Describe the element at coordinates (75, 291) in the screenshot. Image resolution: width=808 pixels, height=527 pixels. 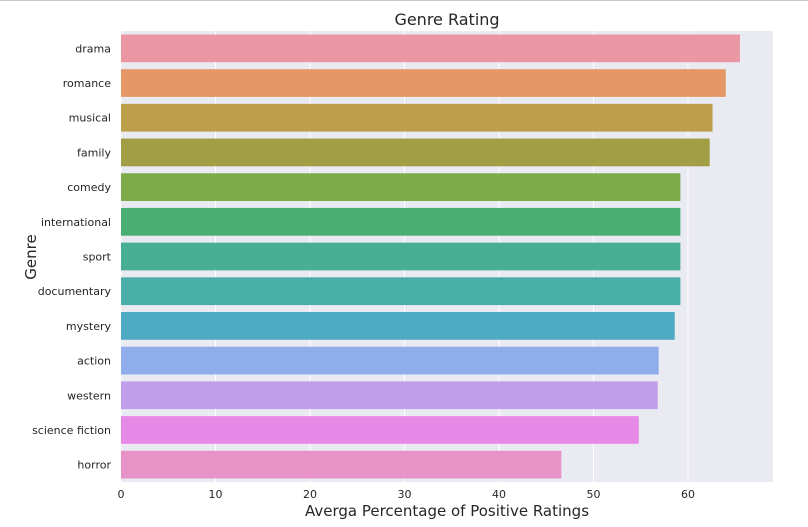
I see `y-tick-label: documentary` at that location.